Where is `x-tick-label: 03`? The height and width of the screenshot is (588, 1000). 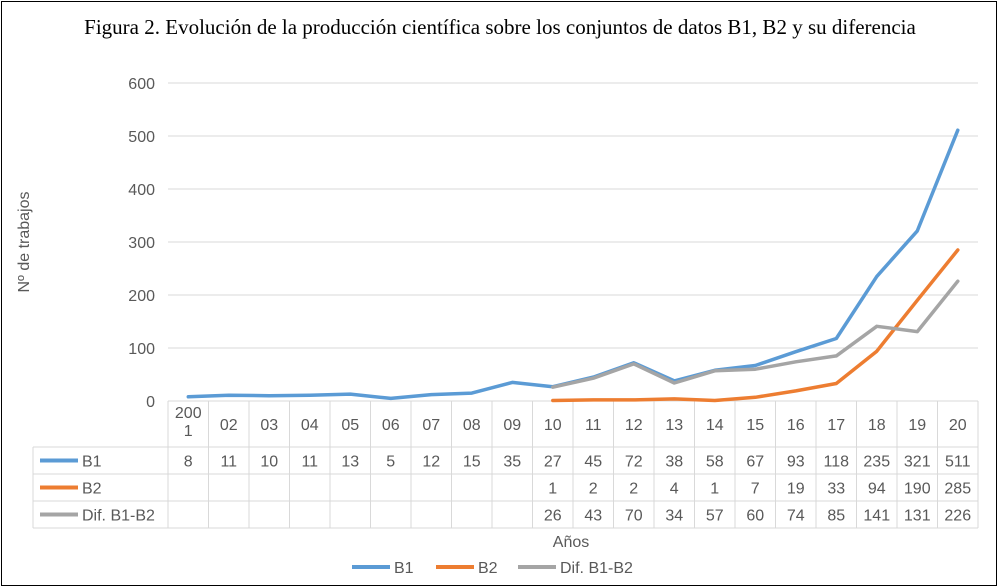
x-tick-label: 03 is located at coordinates (269, 425).